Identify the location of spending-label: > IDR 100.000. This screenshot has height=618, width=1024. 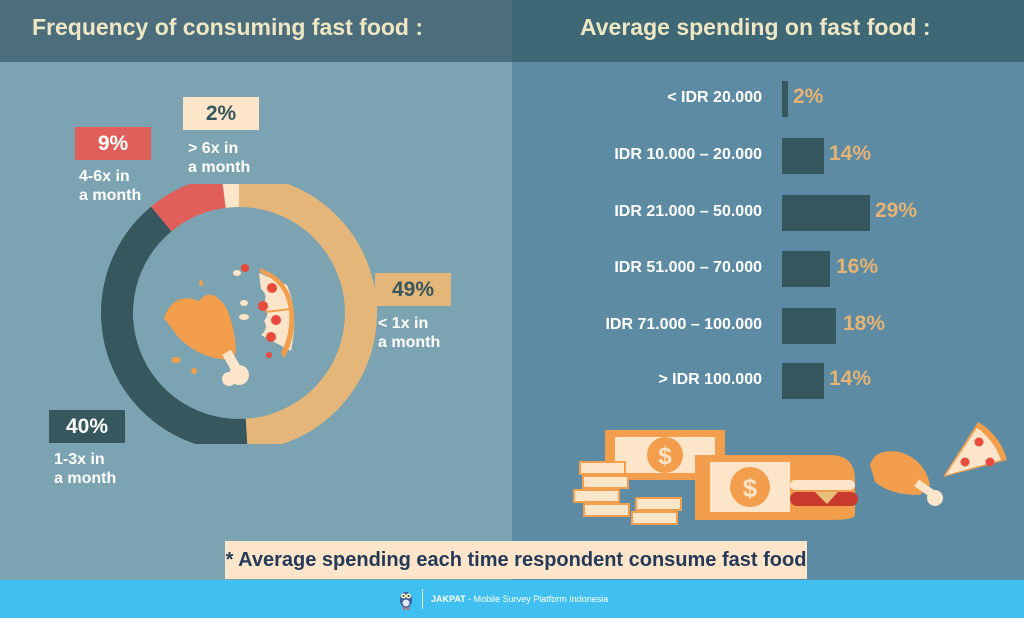
(710, 379).